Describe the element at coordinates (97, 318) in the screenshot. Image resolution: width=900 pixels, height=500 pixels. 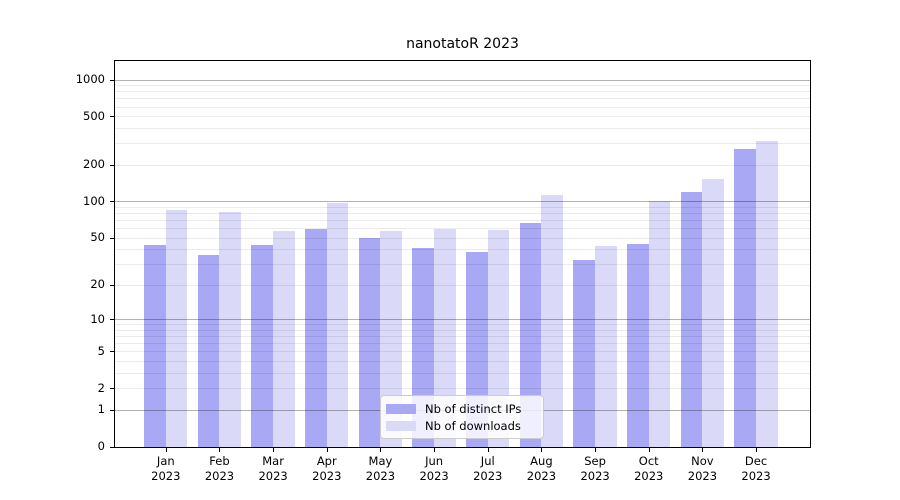
I see `y-axis-tick-label: 10` at that location.